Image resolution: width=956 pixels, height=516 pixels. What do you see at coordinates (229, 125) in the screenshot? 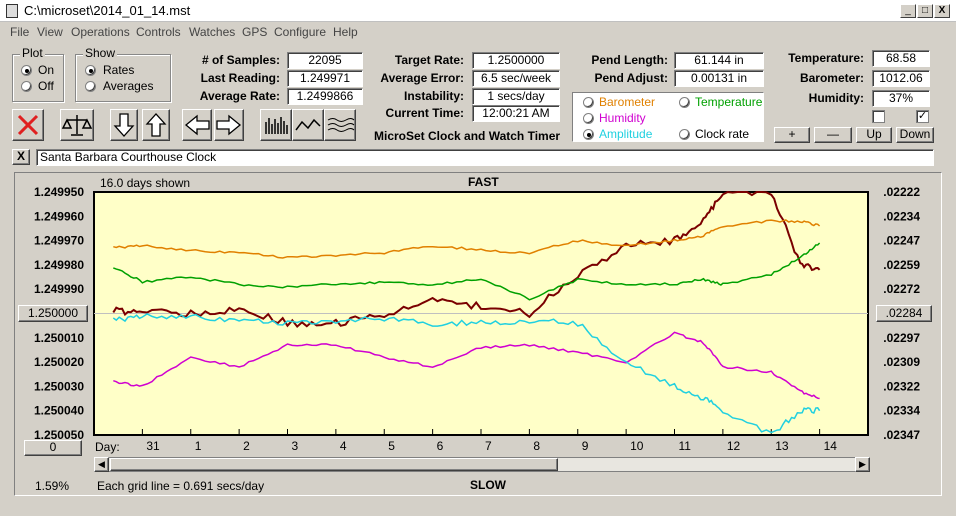
I see `arrow-right-button` at bounding box center [229, 125].